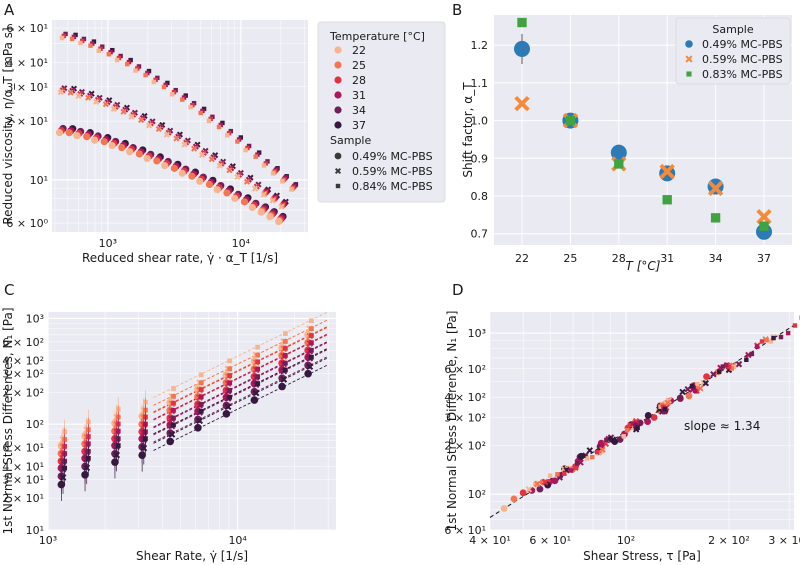  I want to click on panel-b-ytick-label: 0.8, so click(480, 196).